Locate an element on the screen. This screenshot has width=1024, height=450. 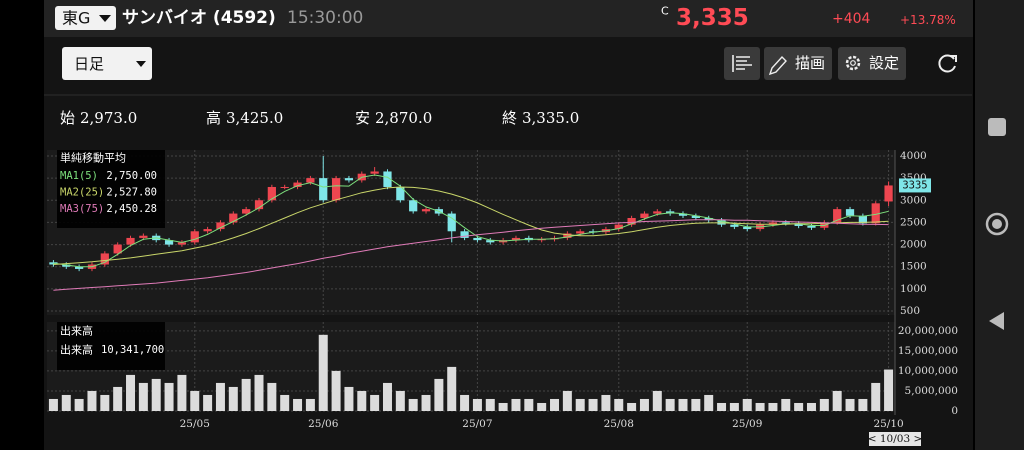
indicator-button is located at coordinates (742, 63).